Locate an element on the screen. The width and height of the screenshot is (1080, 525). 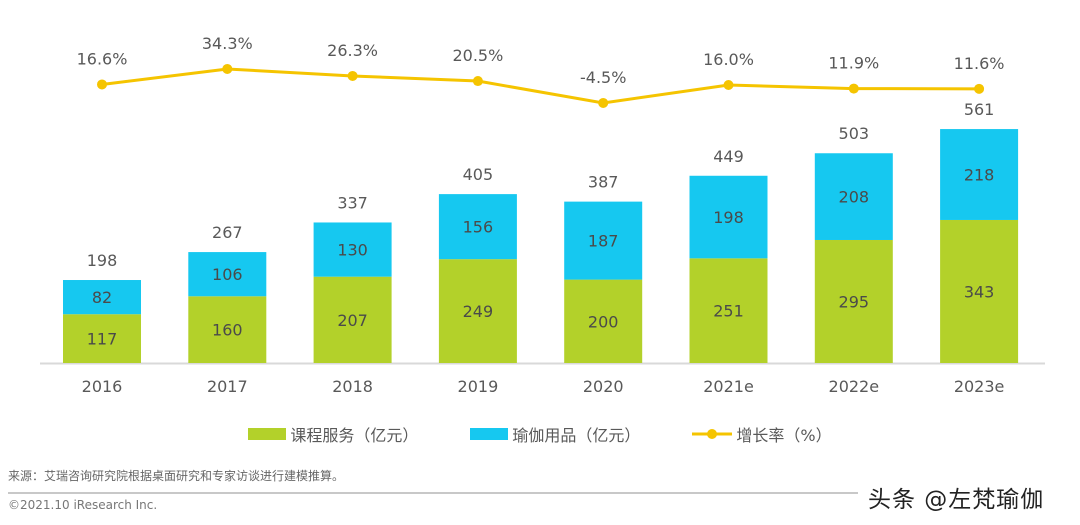
data-label-products: 156 is located at coordinates (478, 227).